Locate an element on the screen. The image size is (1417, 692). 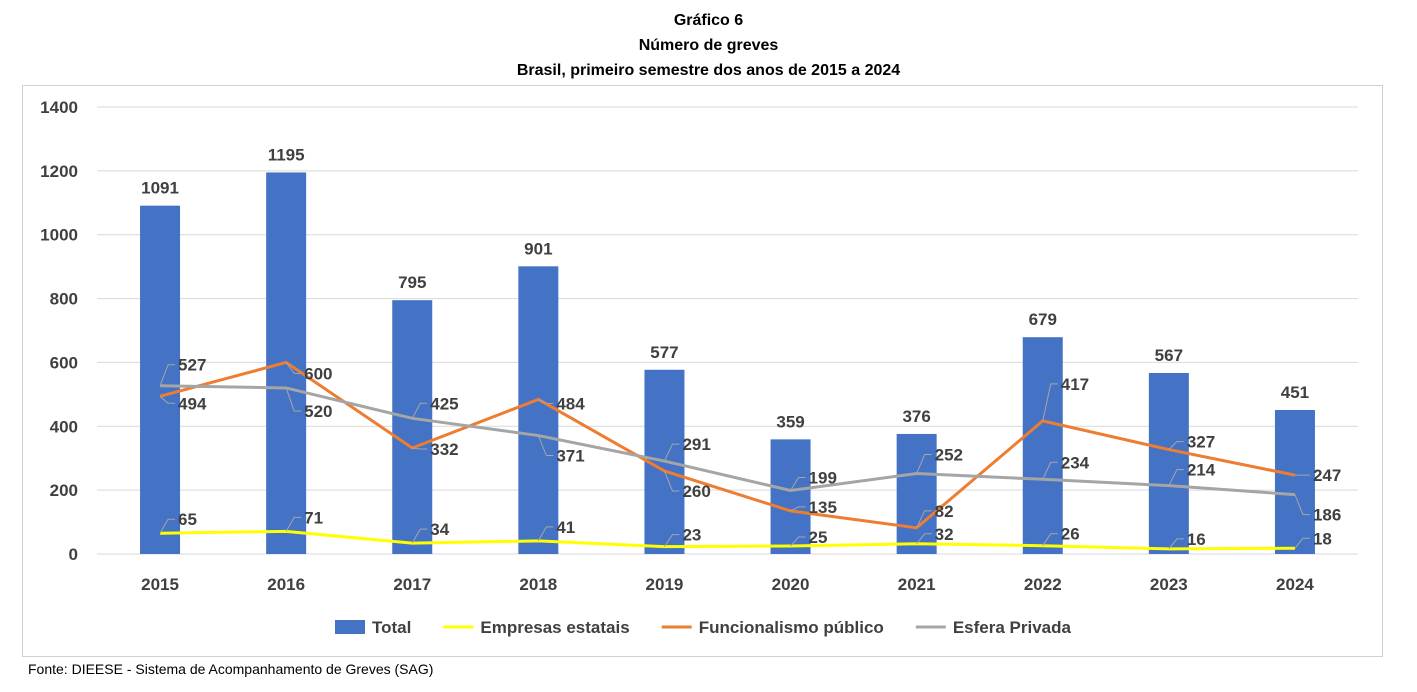
x-tick-label: 2018 is located at coordinates (538, 584).